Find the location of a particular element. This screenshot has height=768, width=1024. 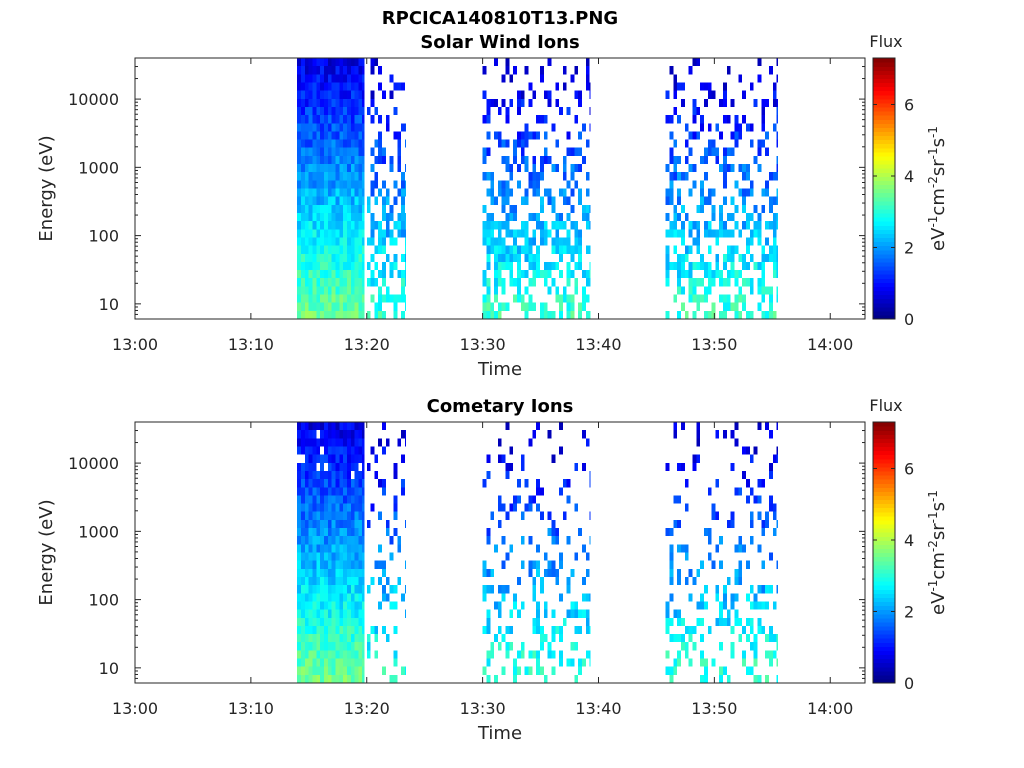

x-tick-label: 14:00 is located at coordinates (830, 708).